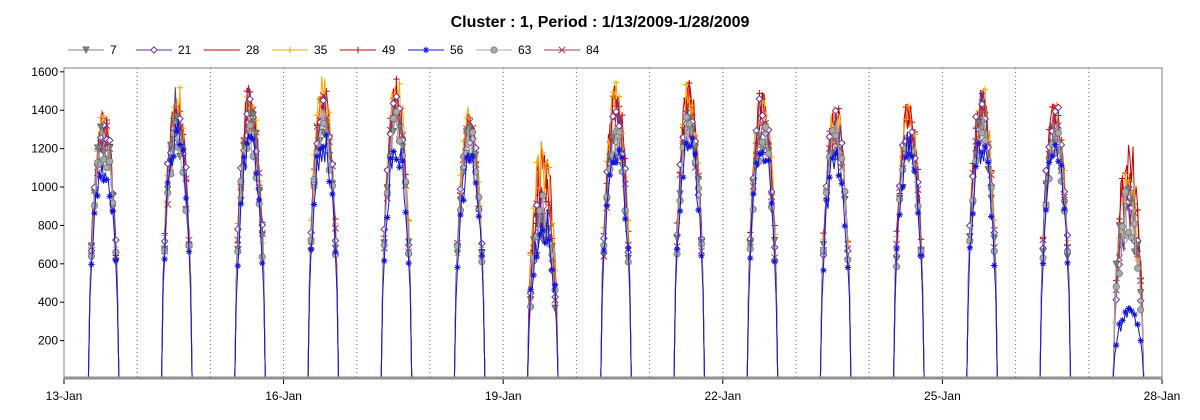 This screenshot has height=420, width=1200. I want to click on y-tick-label: 1200, so click(44, 149).